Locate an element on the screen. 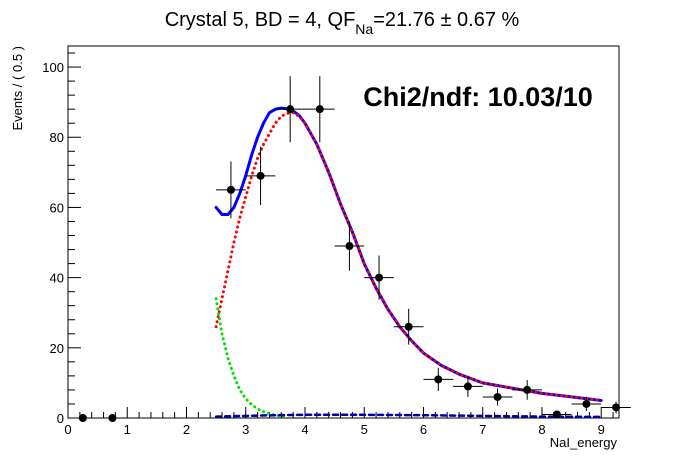  x-tick-label: 3 is located at coordinates (245, 429).